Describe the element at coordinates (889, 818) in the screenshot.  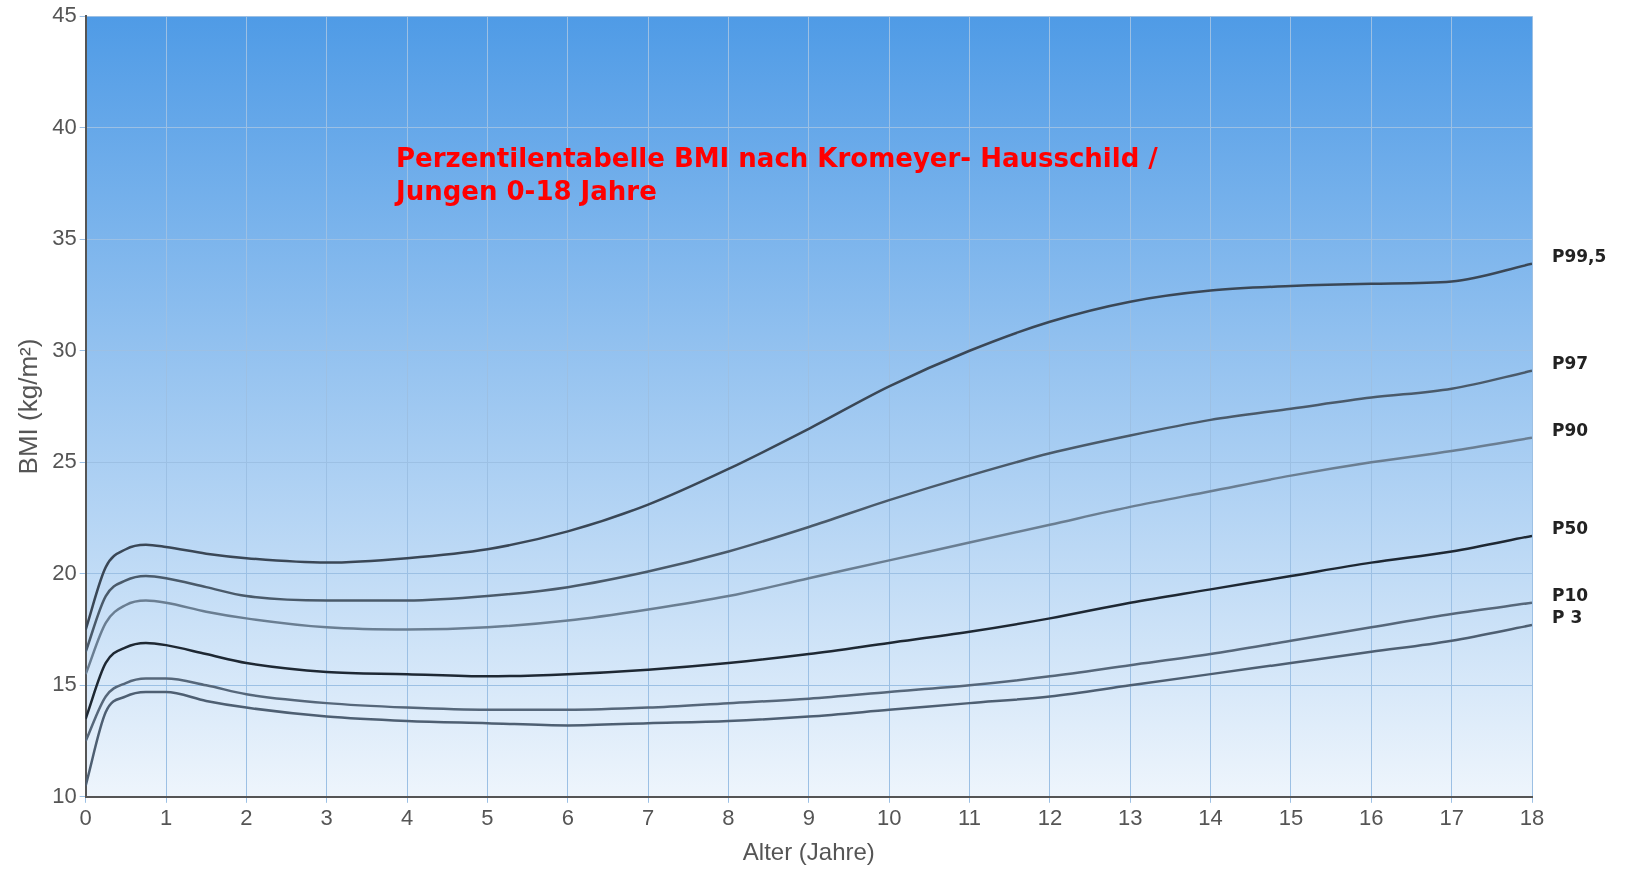
I see `x-tick-label: 10` at that location.